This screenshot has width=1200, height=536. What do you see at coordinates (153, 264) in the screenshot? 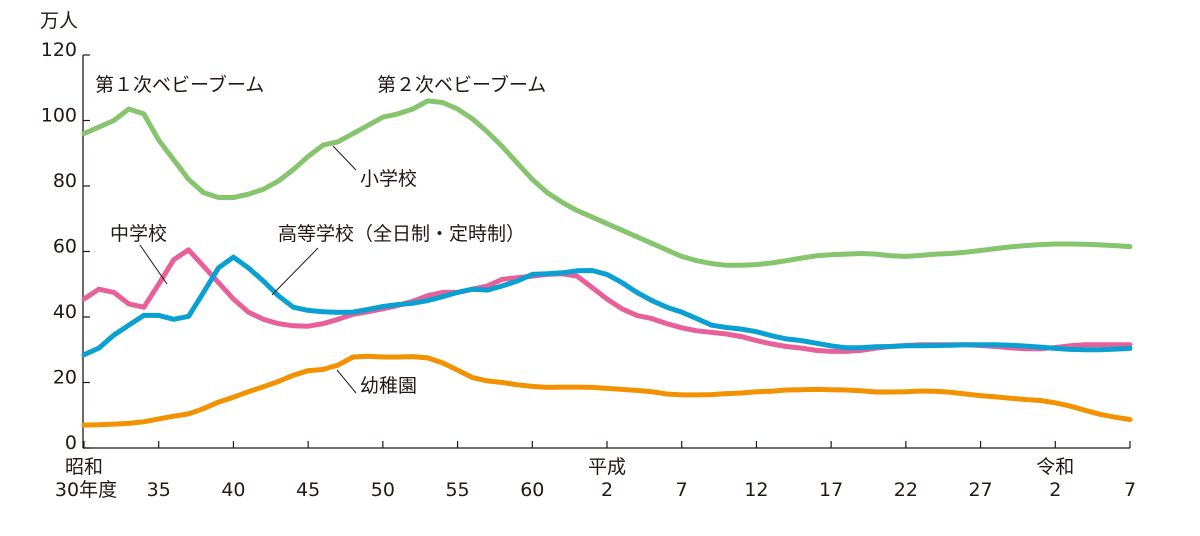
I see `leader-line-junior-high` at bounding box center [153, 264].